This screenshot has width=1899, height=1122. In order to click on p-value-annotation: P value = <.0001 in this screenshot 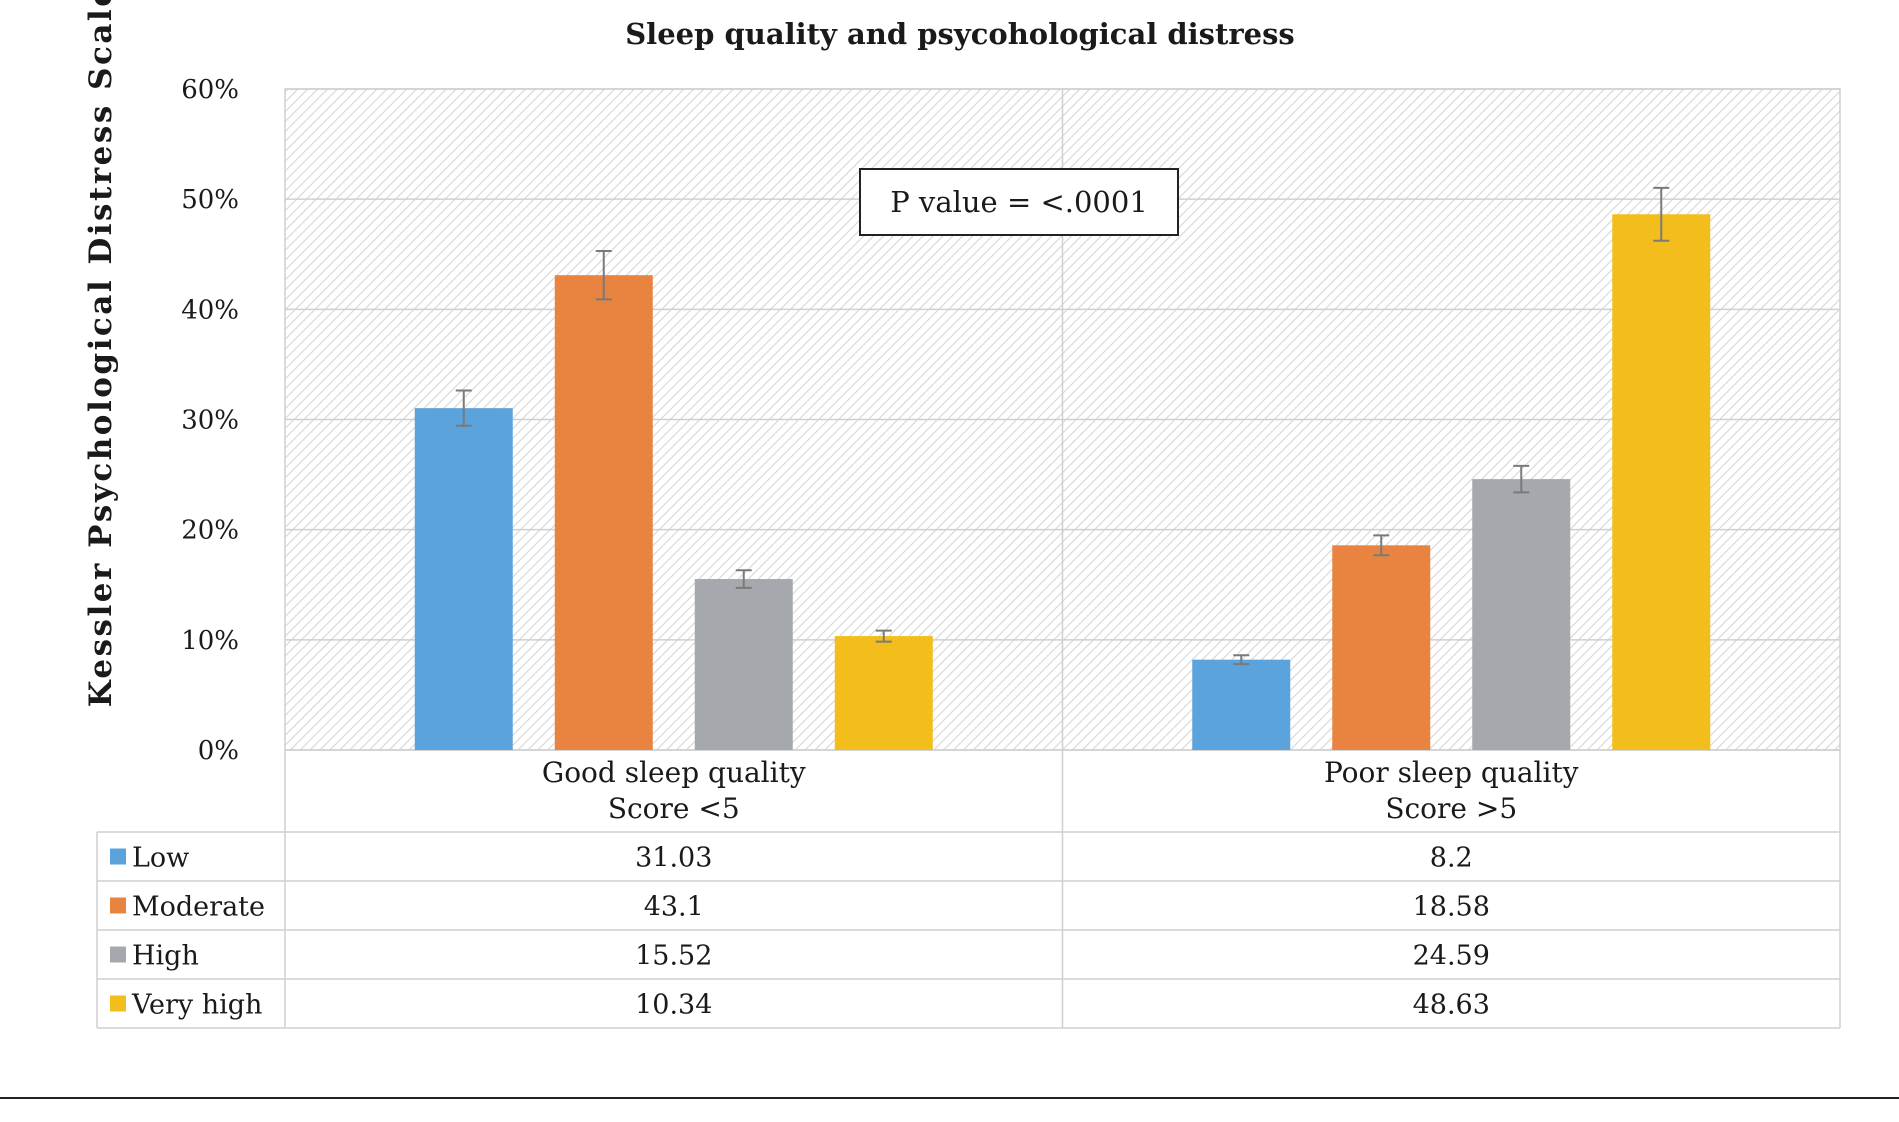, I will do `click(1019, 202)`.